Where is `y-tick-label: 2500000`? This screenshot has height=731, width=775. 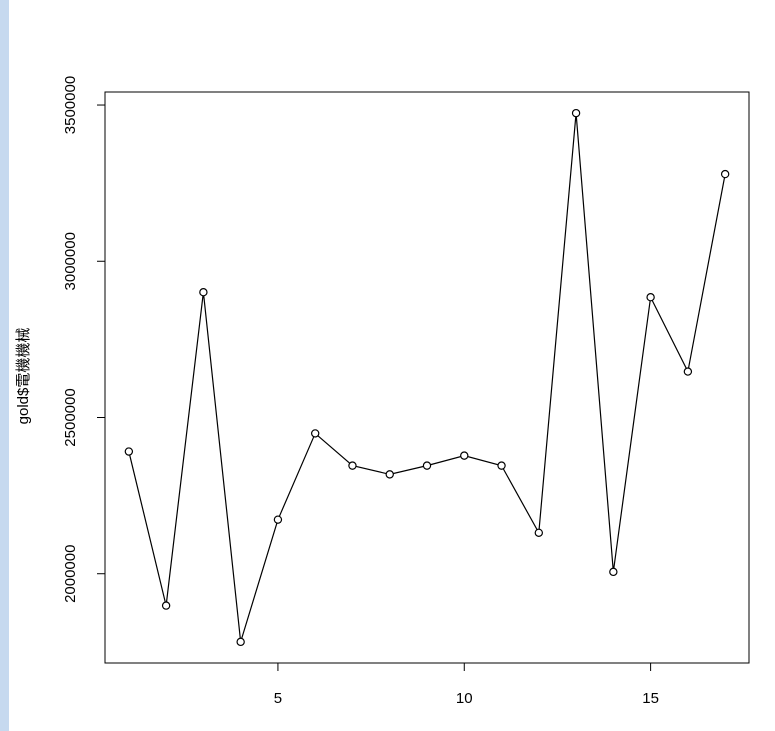 y-tick-label: 2500000 is located at coordinates (70, 417).